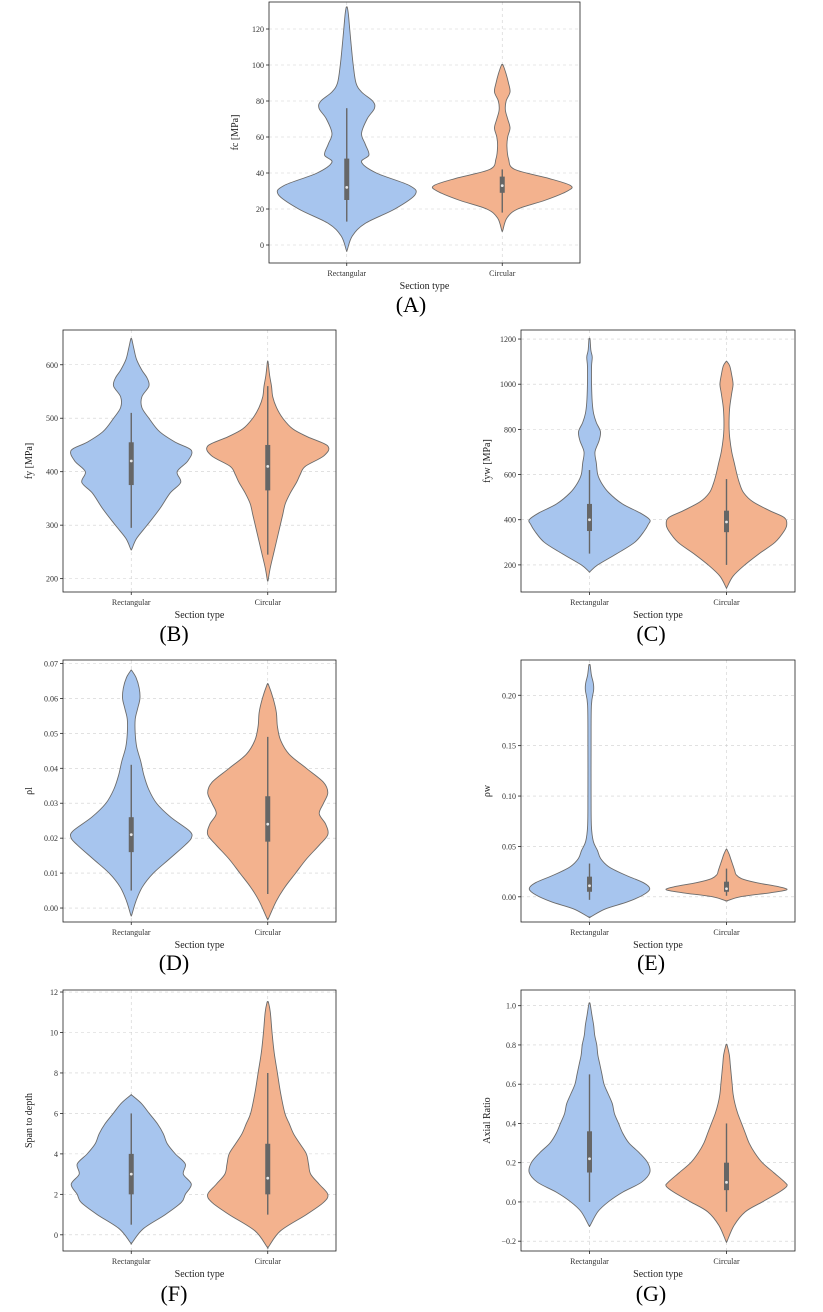 This screenshot has height=1312, width=823. What do you see at coordinates (51, 768) in the screenshot?
I see `y-tick-label: 0.04` at bounding box center [51, 768].